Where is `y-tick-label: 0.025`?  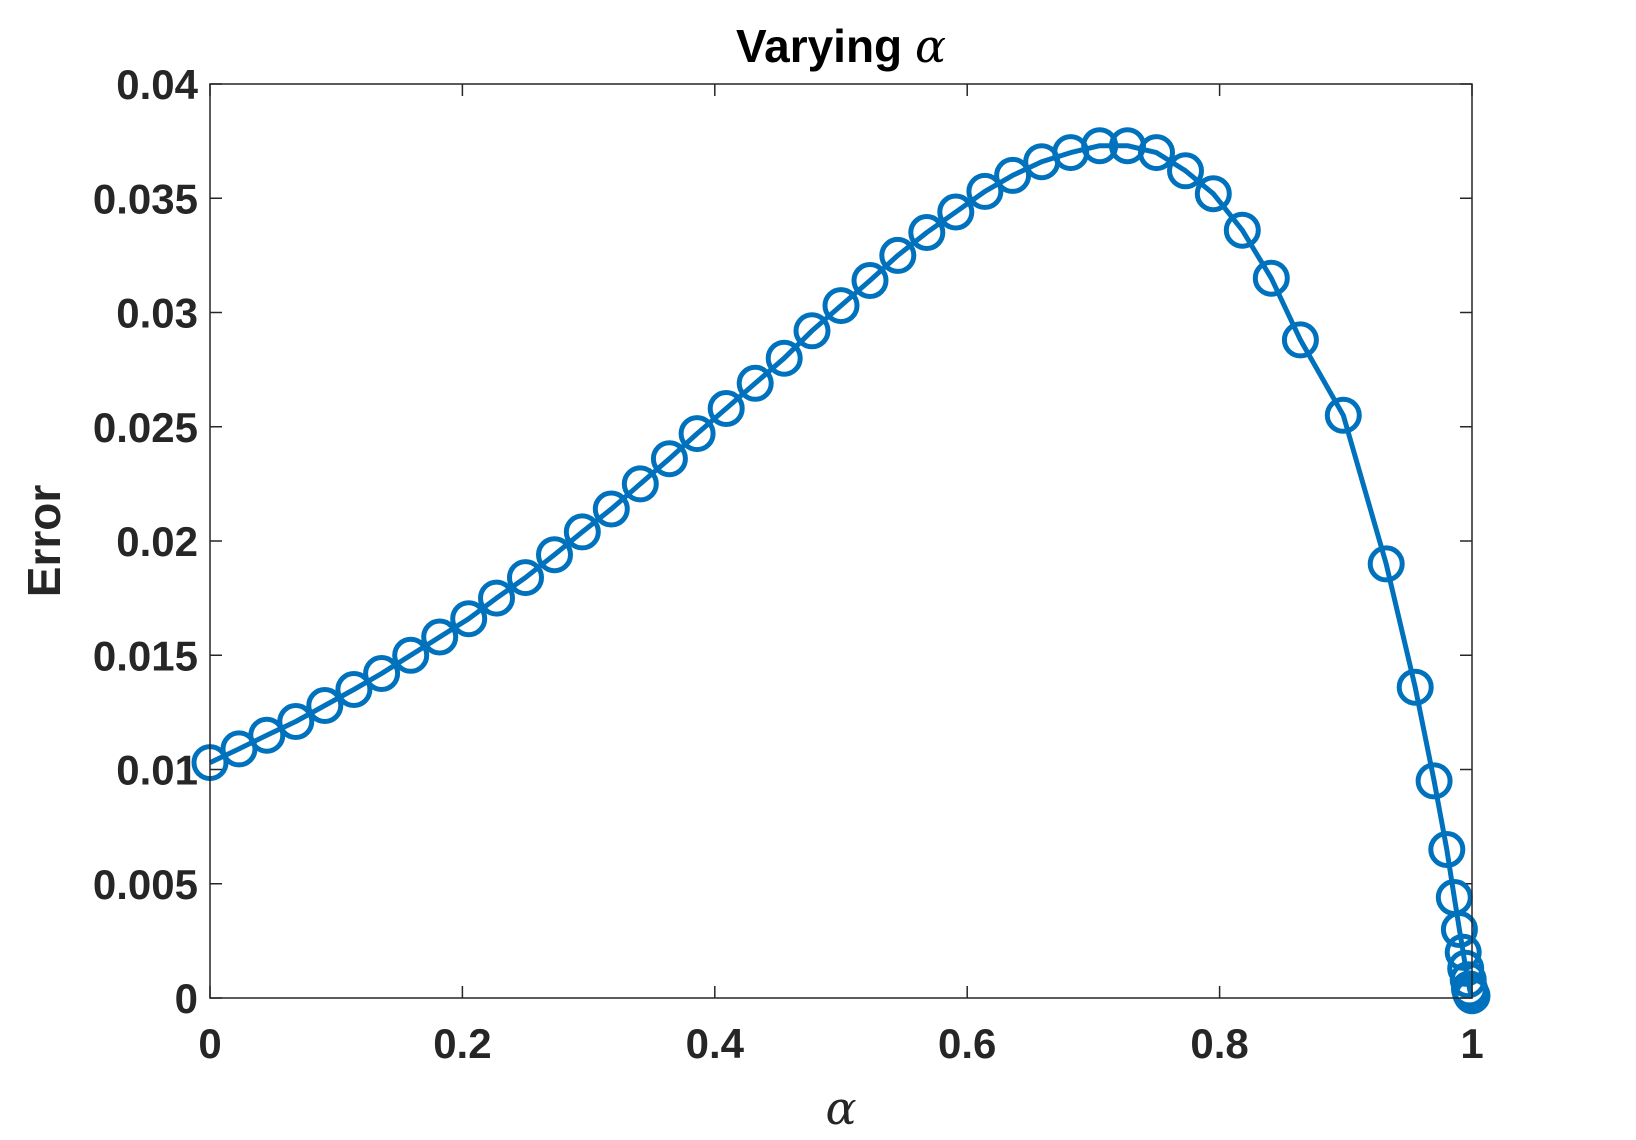 y-tick-label: 0.025 is located at coordinates (145, 427).